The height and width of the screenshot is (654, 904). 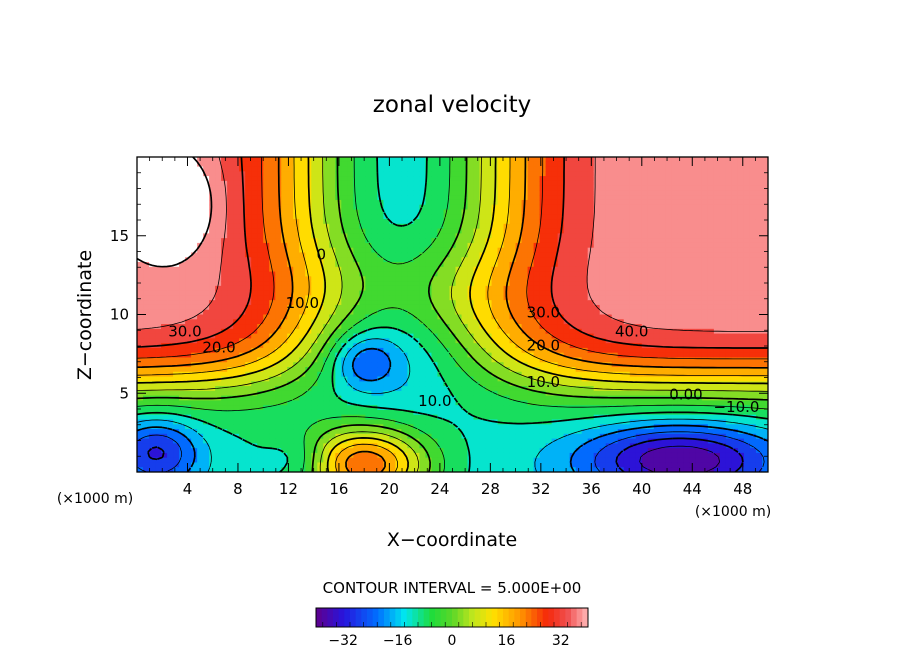 I want to click on contour-label: 40.0, so click(x=631, y=332).